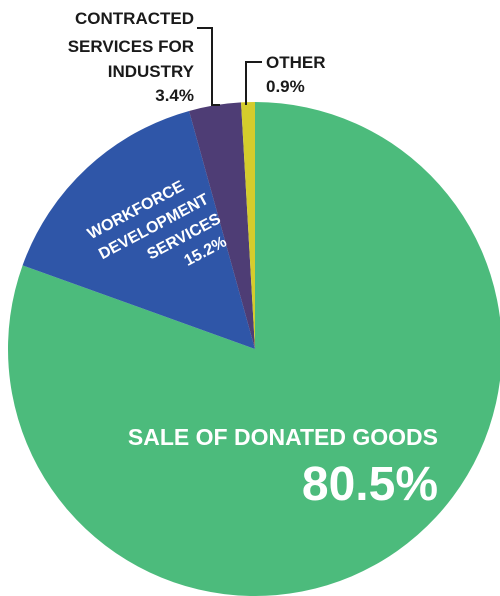 The width and height of the screenshot is (500, 596). What do you see at coordinates (134, 18) in the screenshot?
I see `label-contracted-line1: CONTRACTED` at bounding box center [134, 18].